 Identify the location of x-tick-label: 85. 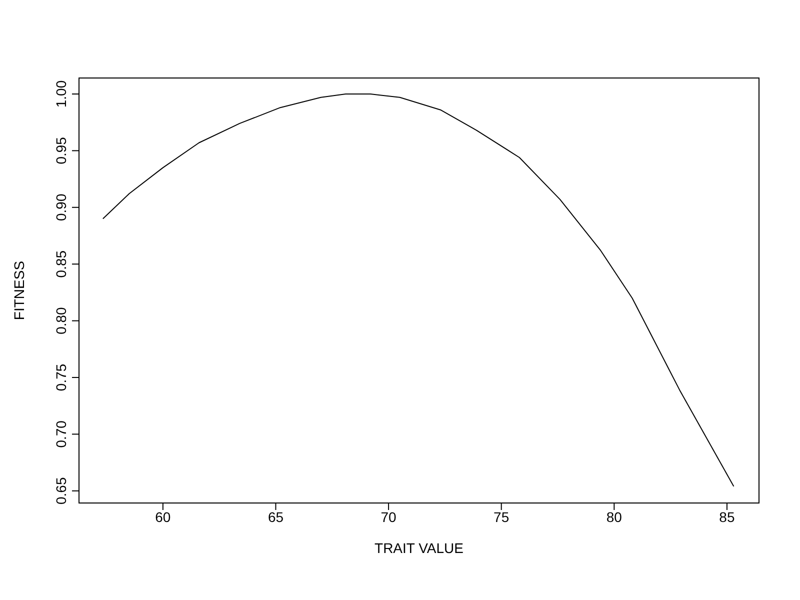
(727, 516).